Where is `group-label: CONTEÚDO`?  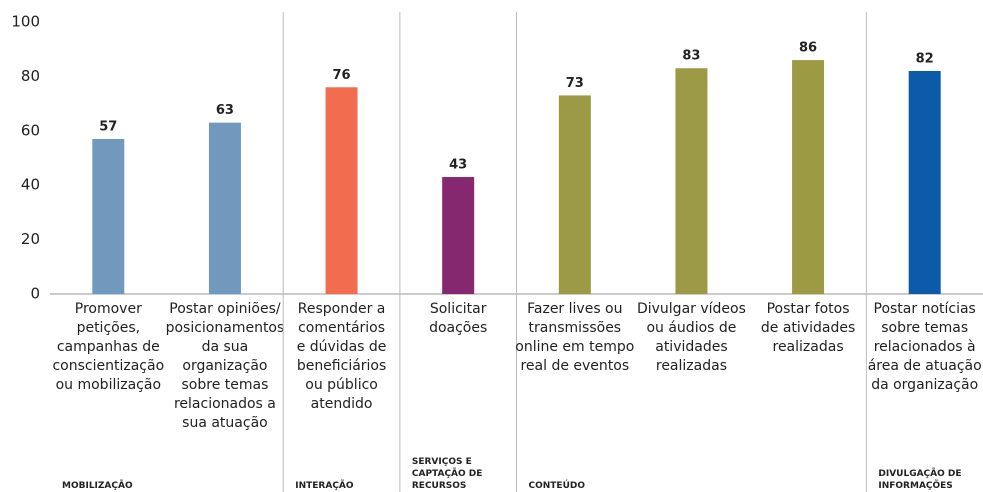 group-label: CONTEÚDO is located at coordinates (557, 485).